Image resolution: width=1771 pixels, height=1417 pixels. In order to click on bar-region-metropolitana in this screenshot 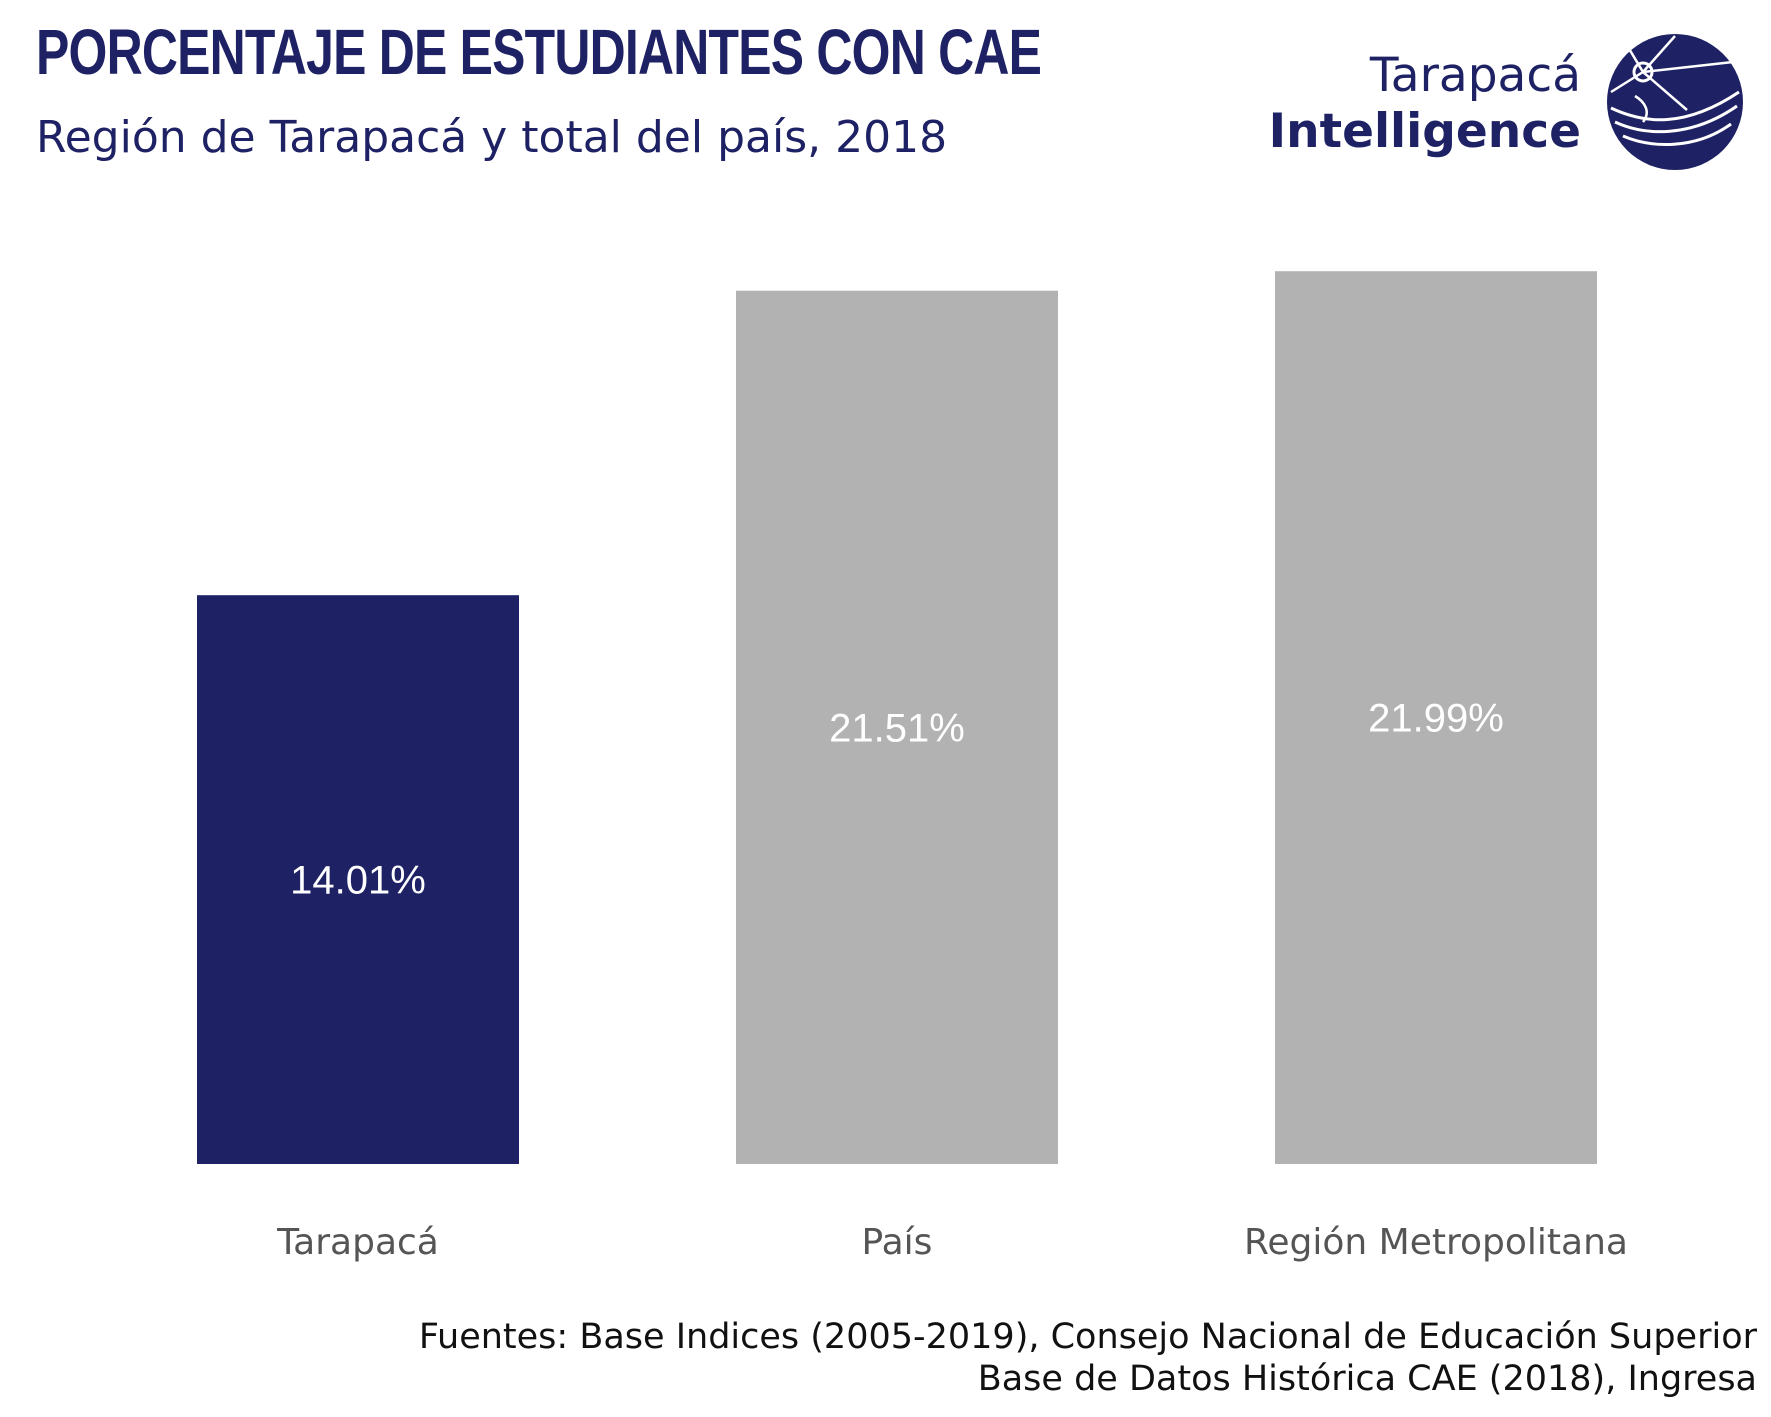, I will do `click(1436, 717)`.